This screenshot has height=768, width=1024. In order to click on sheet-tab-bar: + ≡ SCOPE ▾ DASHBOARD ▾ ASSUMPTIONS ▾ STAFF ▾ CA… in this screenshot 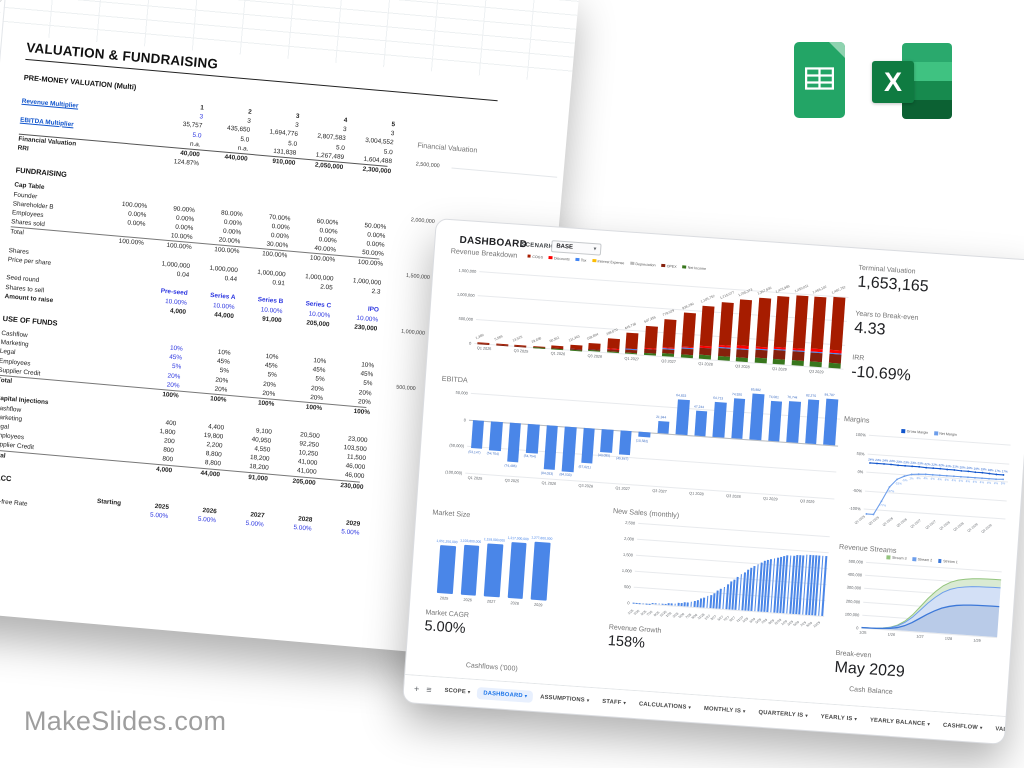, I will do `click(713, 708)`.